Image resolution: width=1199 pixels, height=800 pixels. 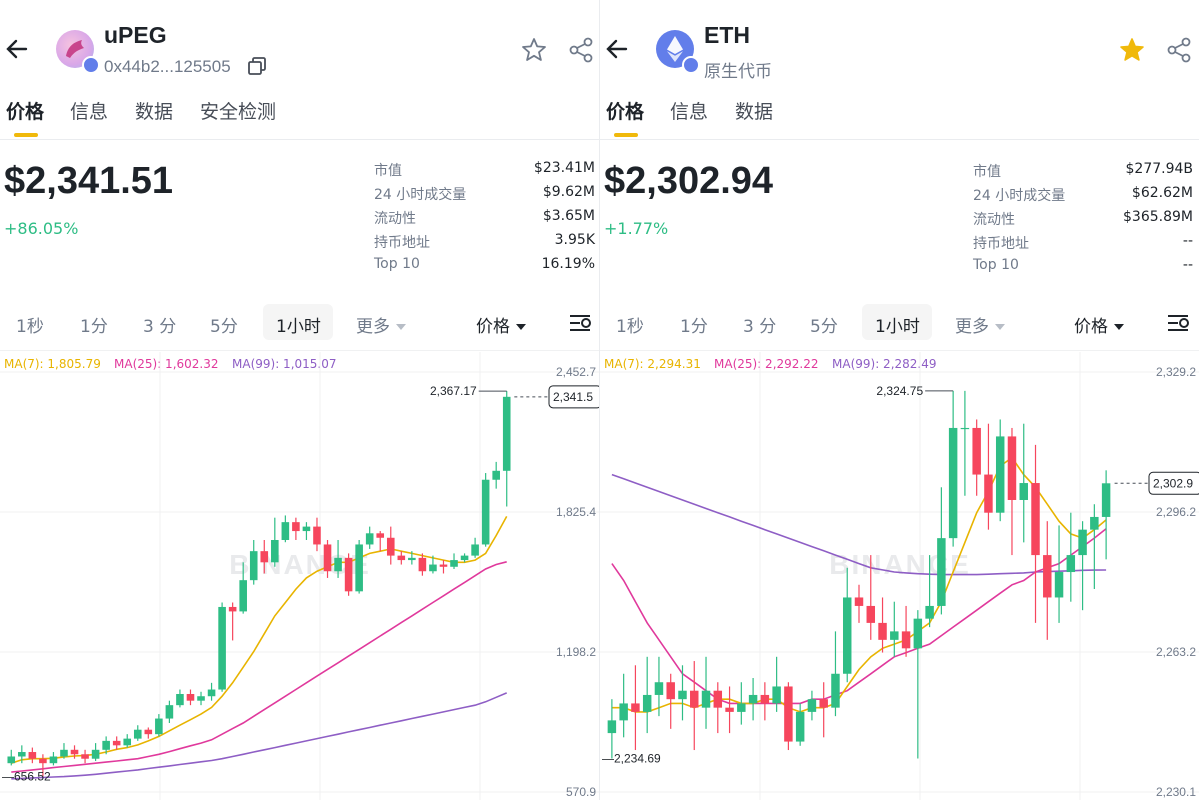 What do you see at coordinates (257, 66) in the screenshot?
I see `copy-icon` at bounding box center [257, 66].